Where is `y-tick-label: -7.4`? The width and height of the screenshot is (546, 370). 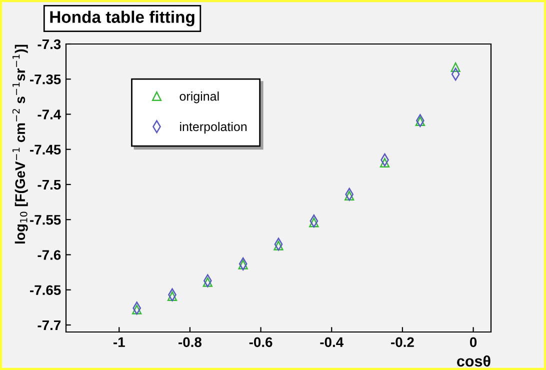 y-tick-label: -7.4 is located at coordinates (50, 115).